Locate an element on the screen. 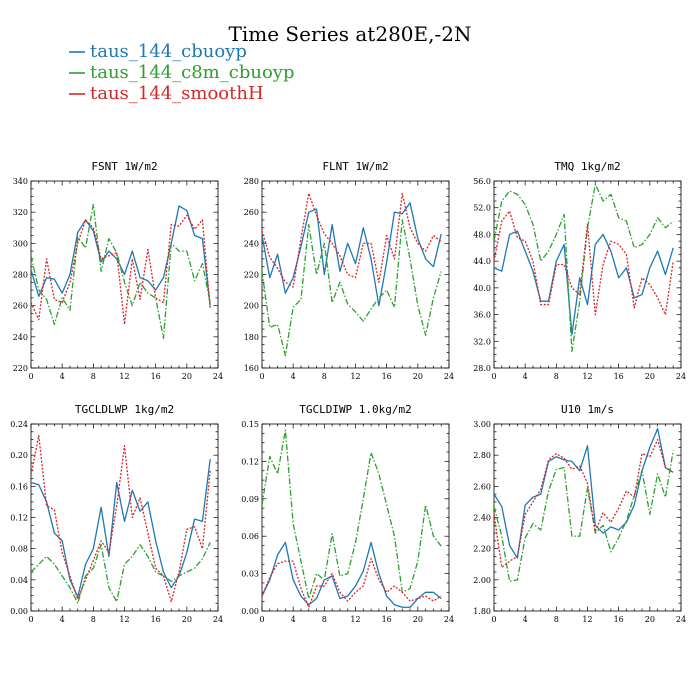 This screenshot has width=700, height=700. y-tick-label: 240 is located at coordinates (20, 337).